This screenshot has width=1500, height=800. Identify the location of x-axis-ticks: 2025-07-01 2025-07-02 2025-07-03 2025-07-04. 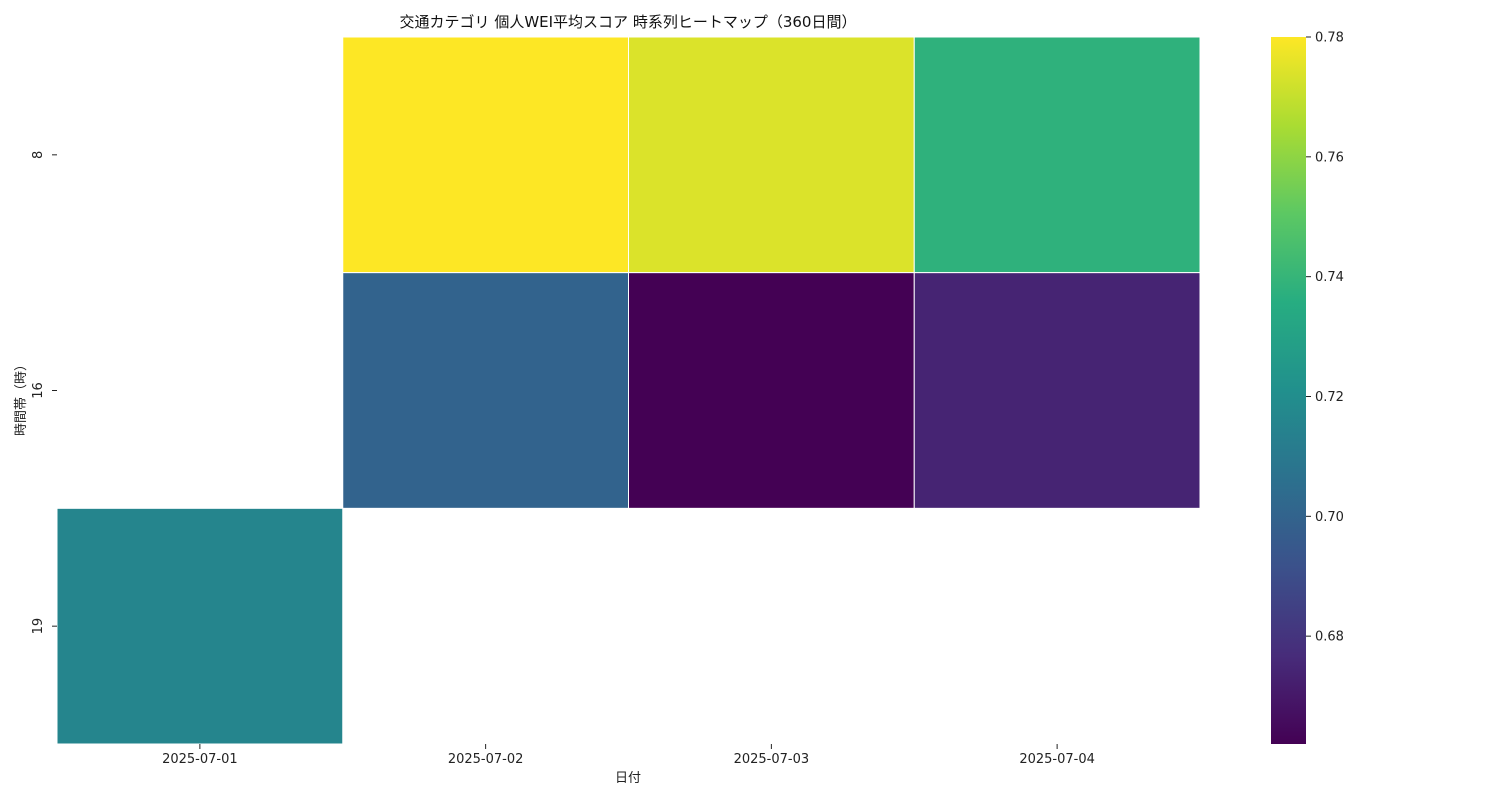
(628, 755).